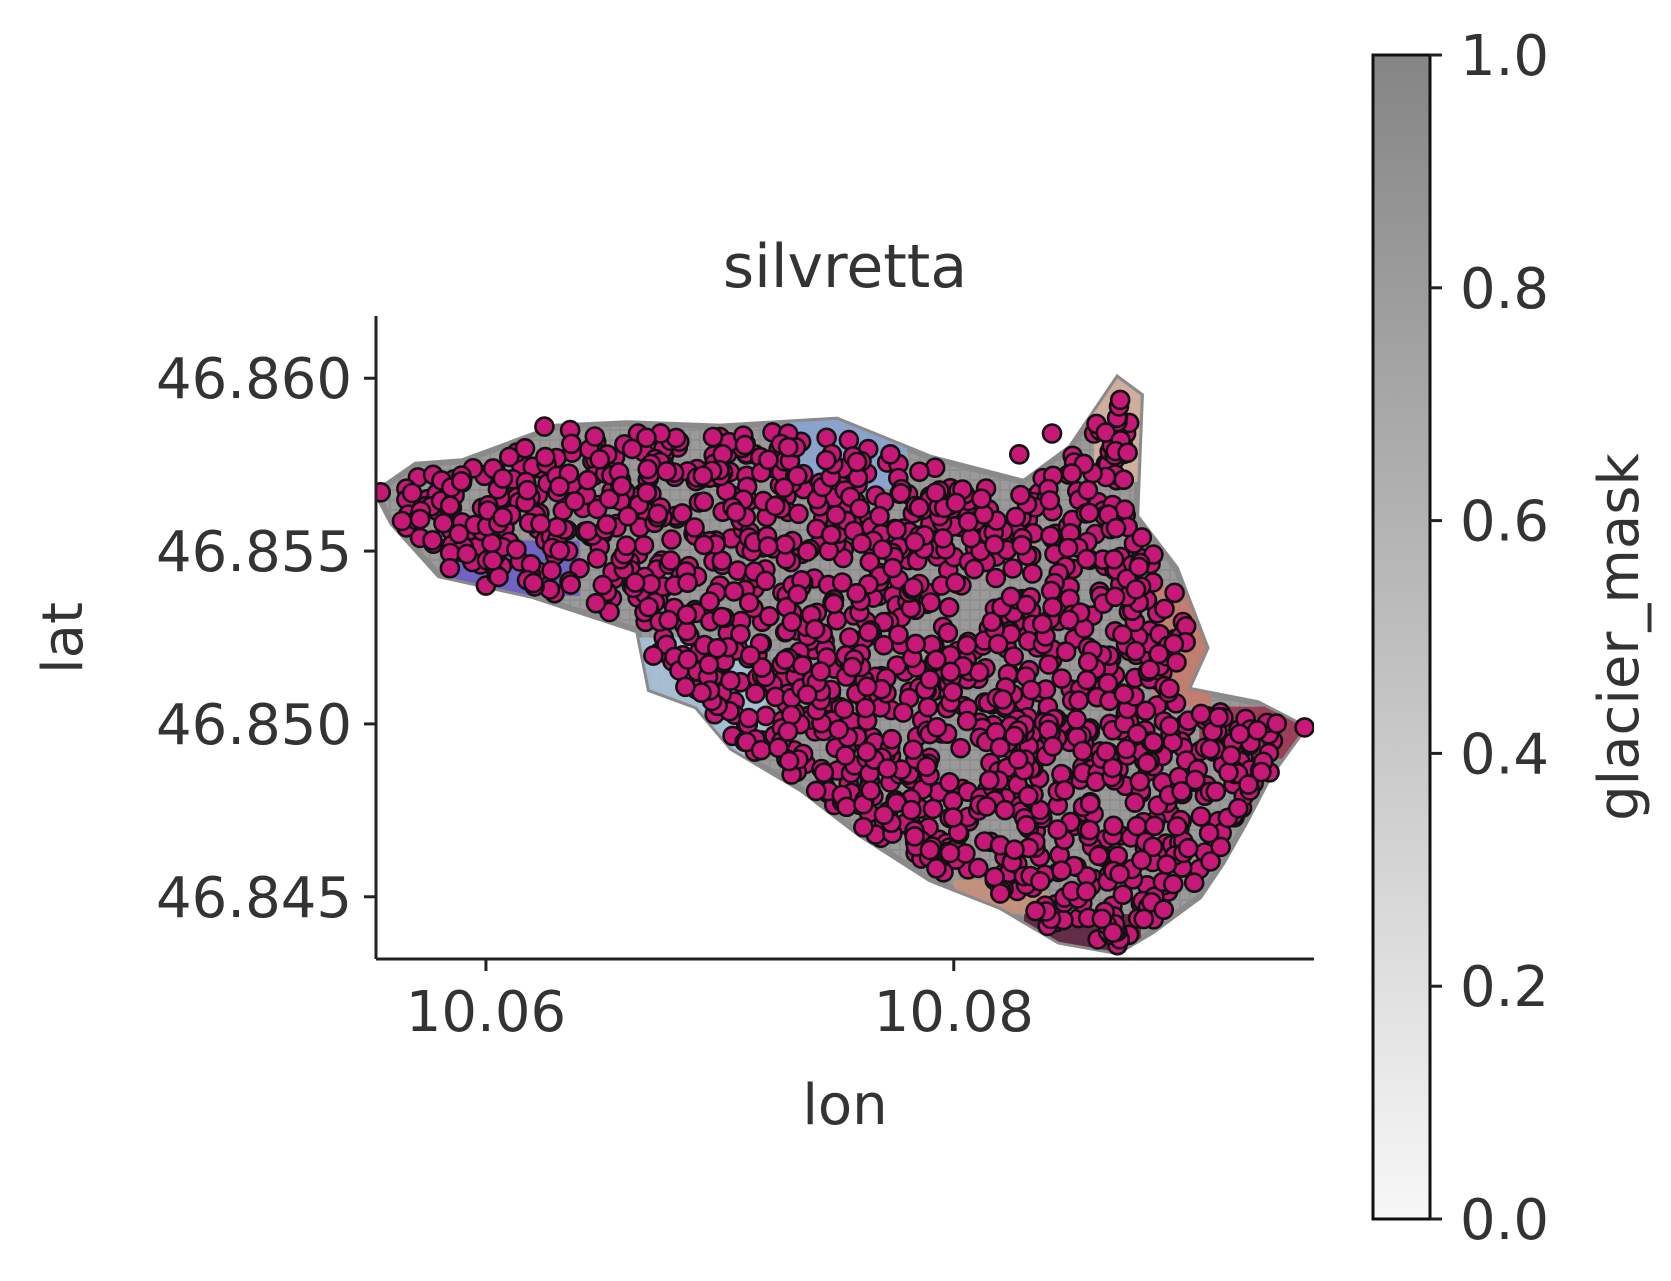 This screenshot has height=1281, width=1671. Describe the element at coordinates (844, 1105) in the screenshot. I see `x-axis-label: lon` at that location.